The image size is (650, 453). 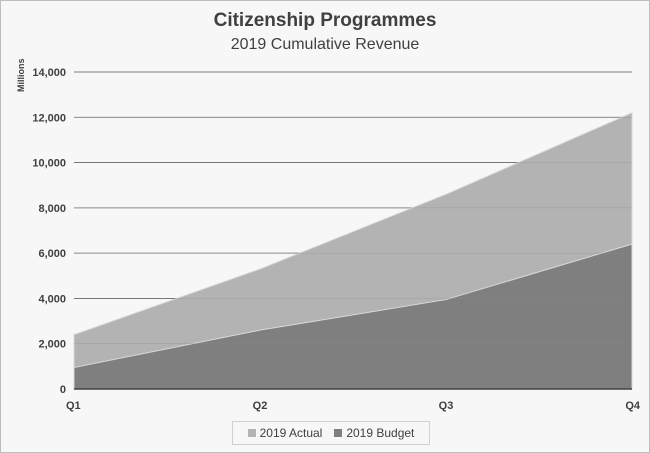 I want to click on legend-item-actual: 2019 Actual, so click(x=285, y=433).